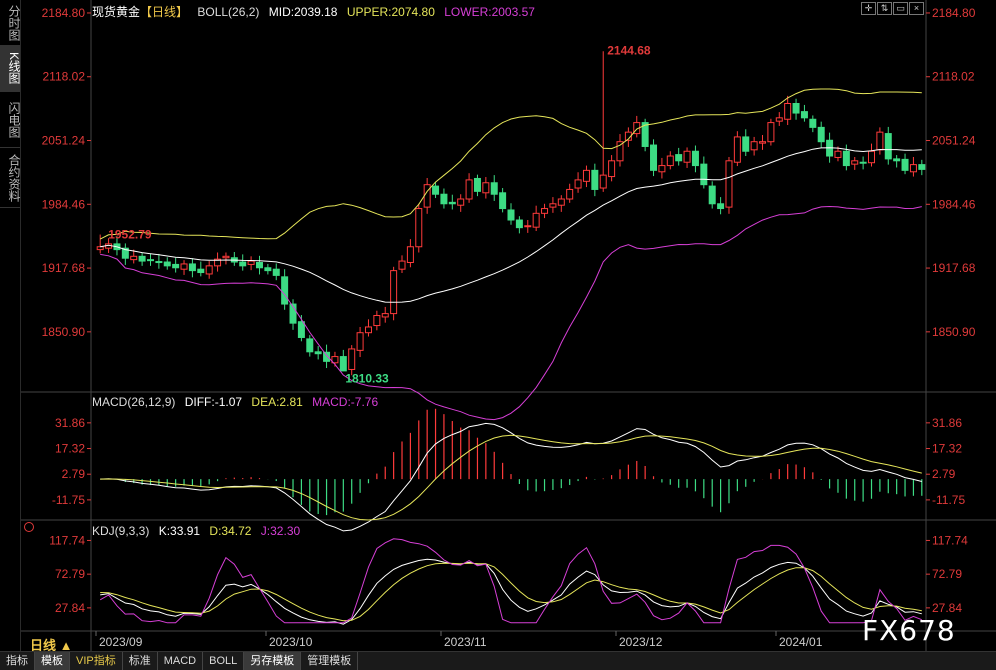 The width and height of the screenshot is (996, 670). Describe the element at coordinates (10, 23) in the screenshot. I see `tab-intraday: 分时图` at that location.